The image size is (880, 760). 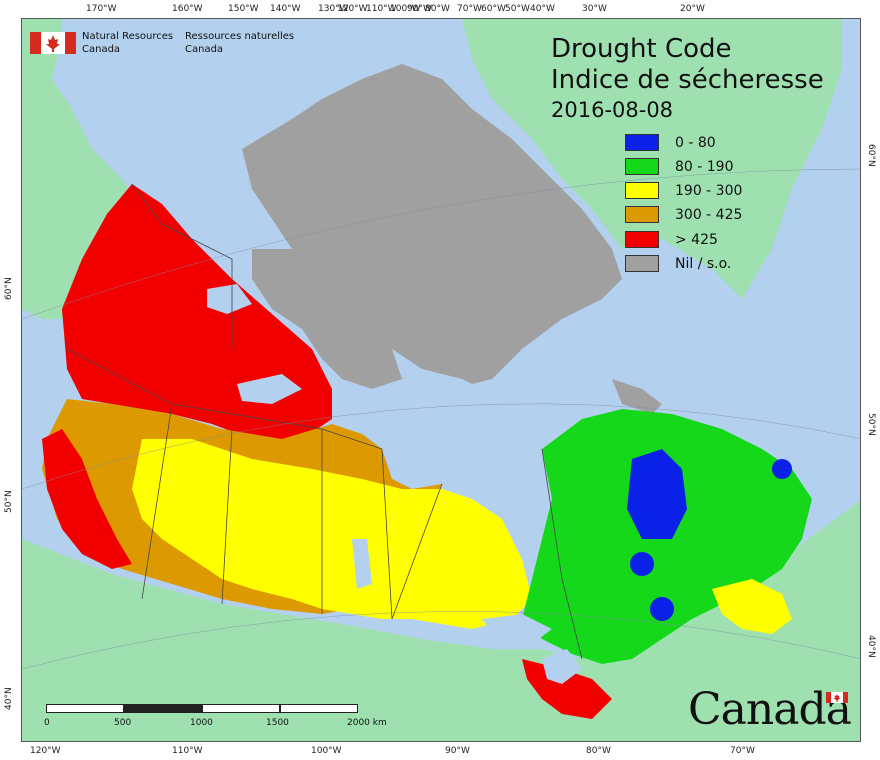 I want to click on legend-item: 190 - 300, so click(x=695, y=191).